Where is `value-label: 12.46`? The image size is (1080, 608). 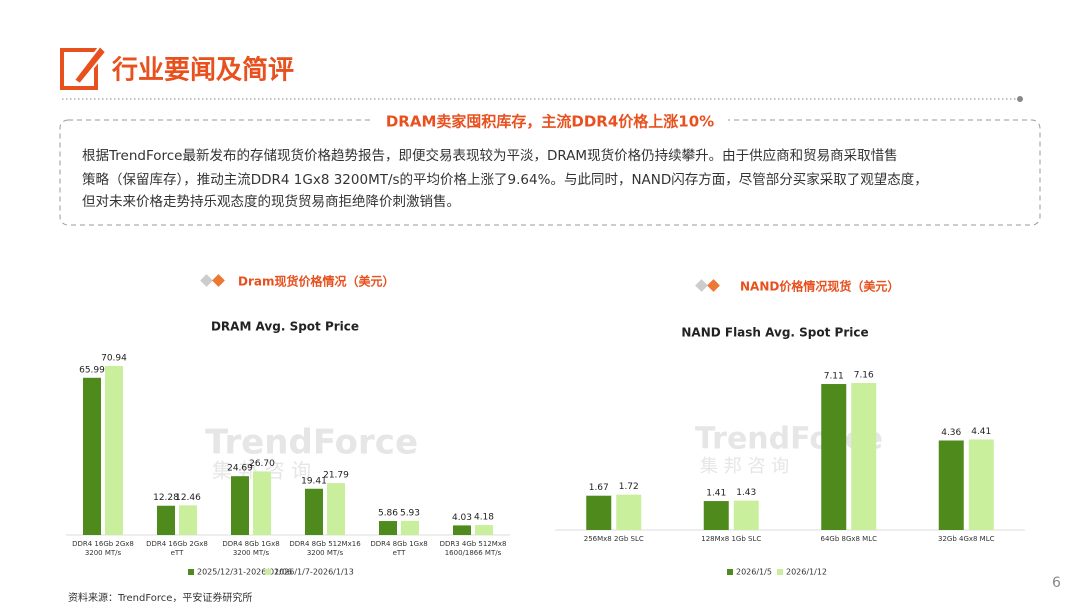
value-label: 12.46 is located at coordinates (188, 498).